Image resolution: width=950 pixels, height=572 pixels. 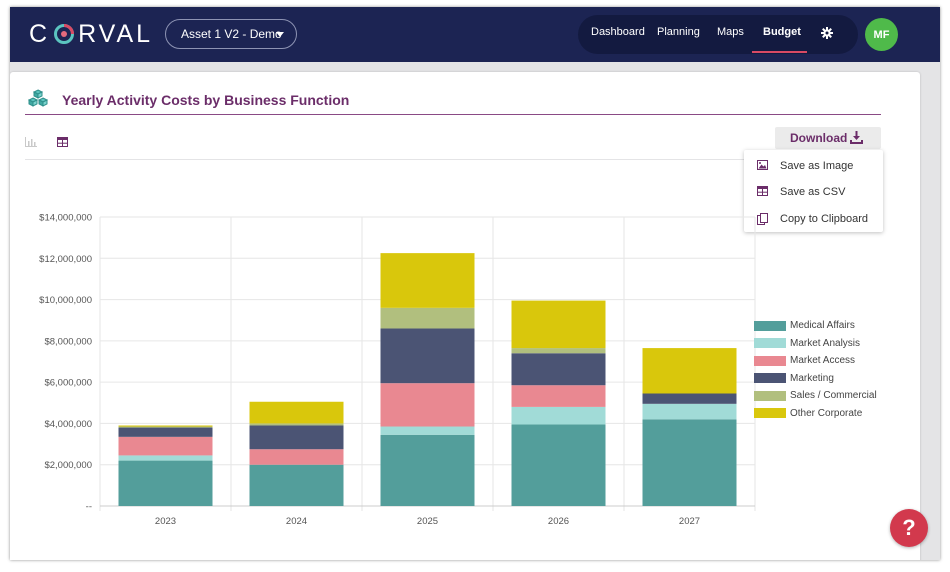 I want to click on active-nav-indicator, so click(x=779, y=52).